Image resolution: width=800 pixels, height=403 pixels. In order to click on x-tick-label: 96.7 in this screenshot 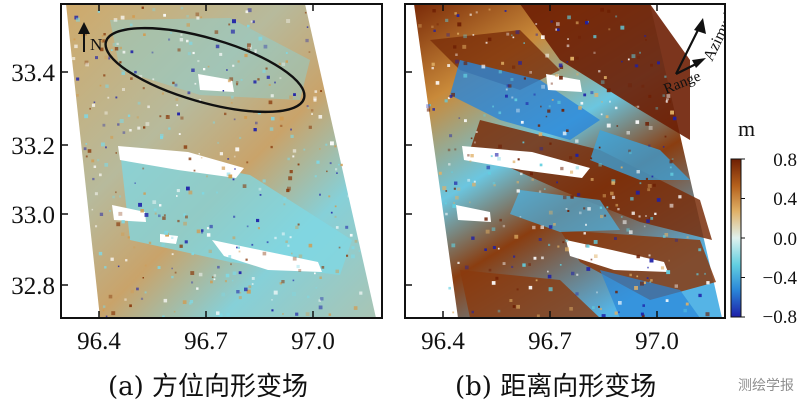, I will do `click(206, 341)`.